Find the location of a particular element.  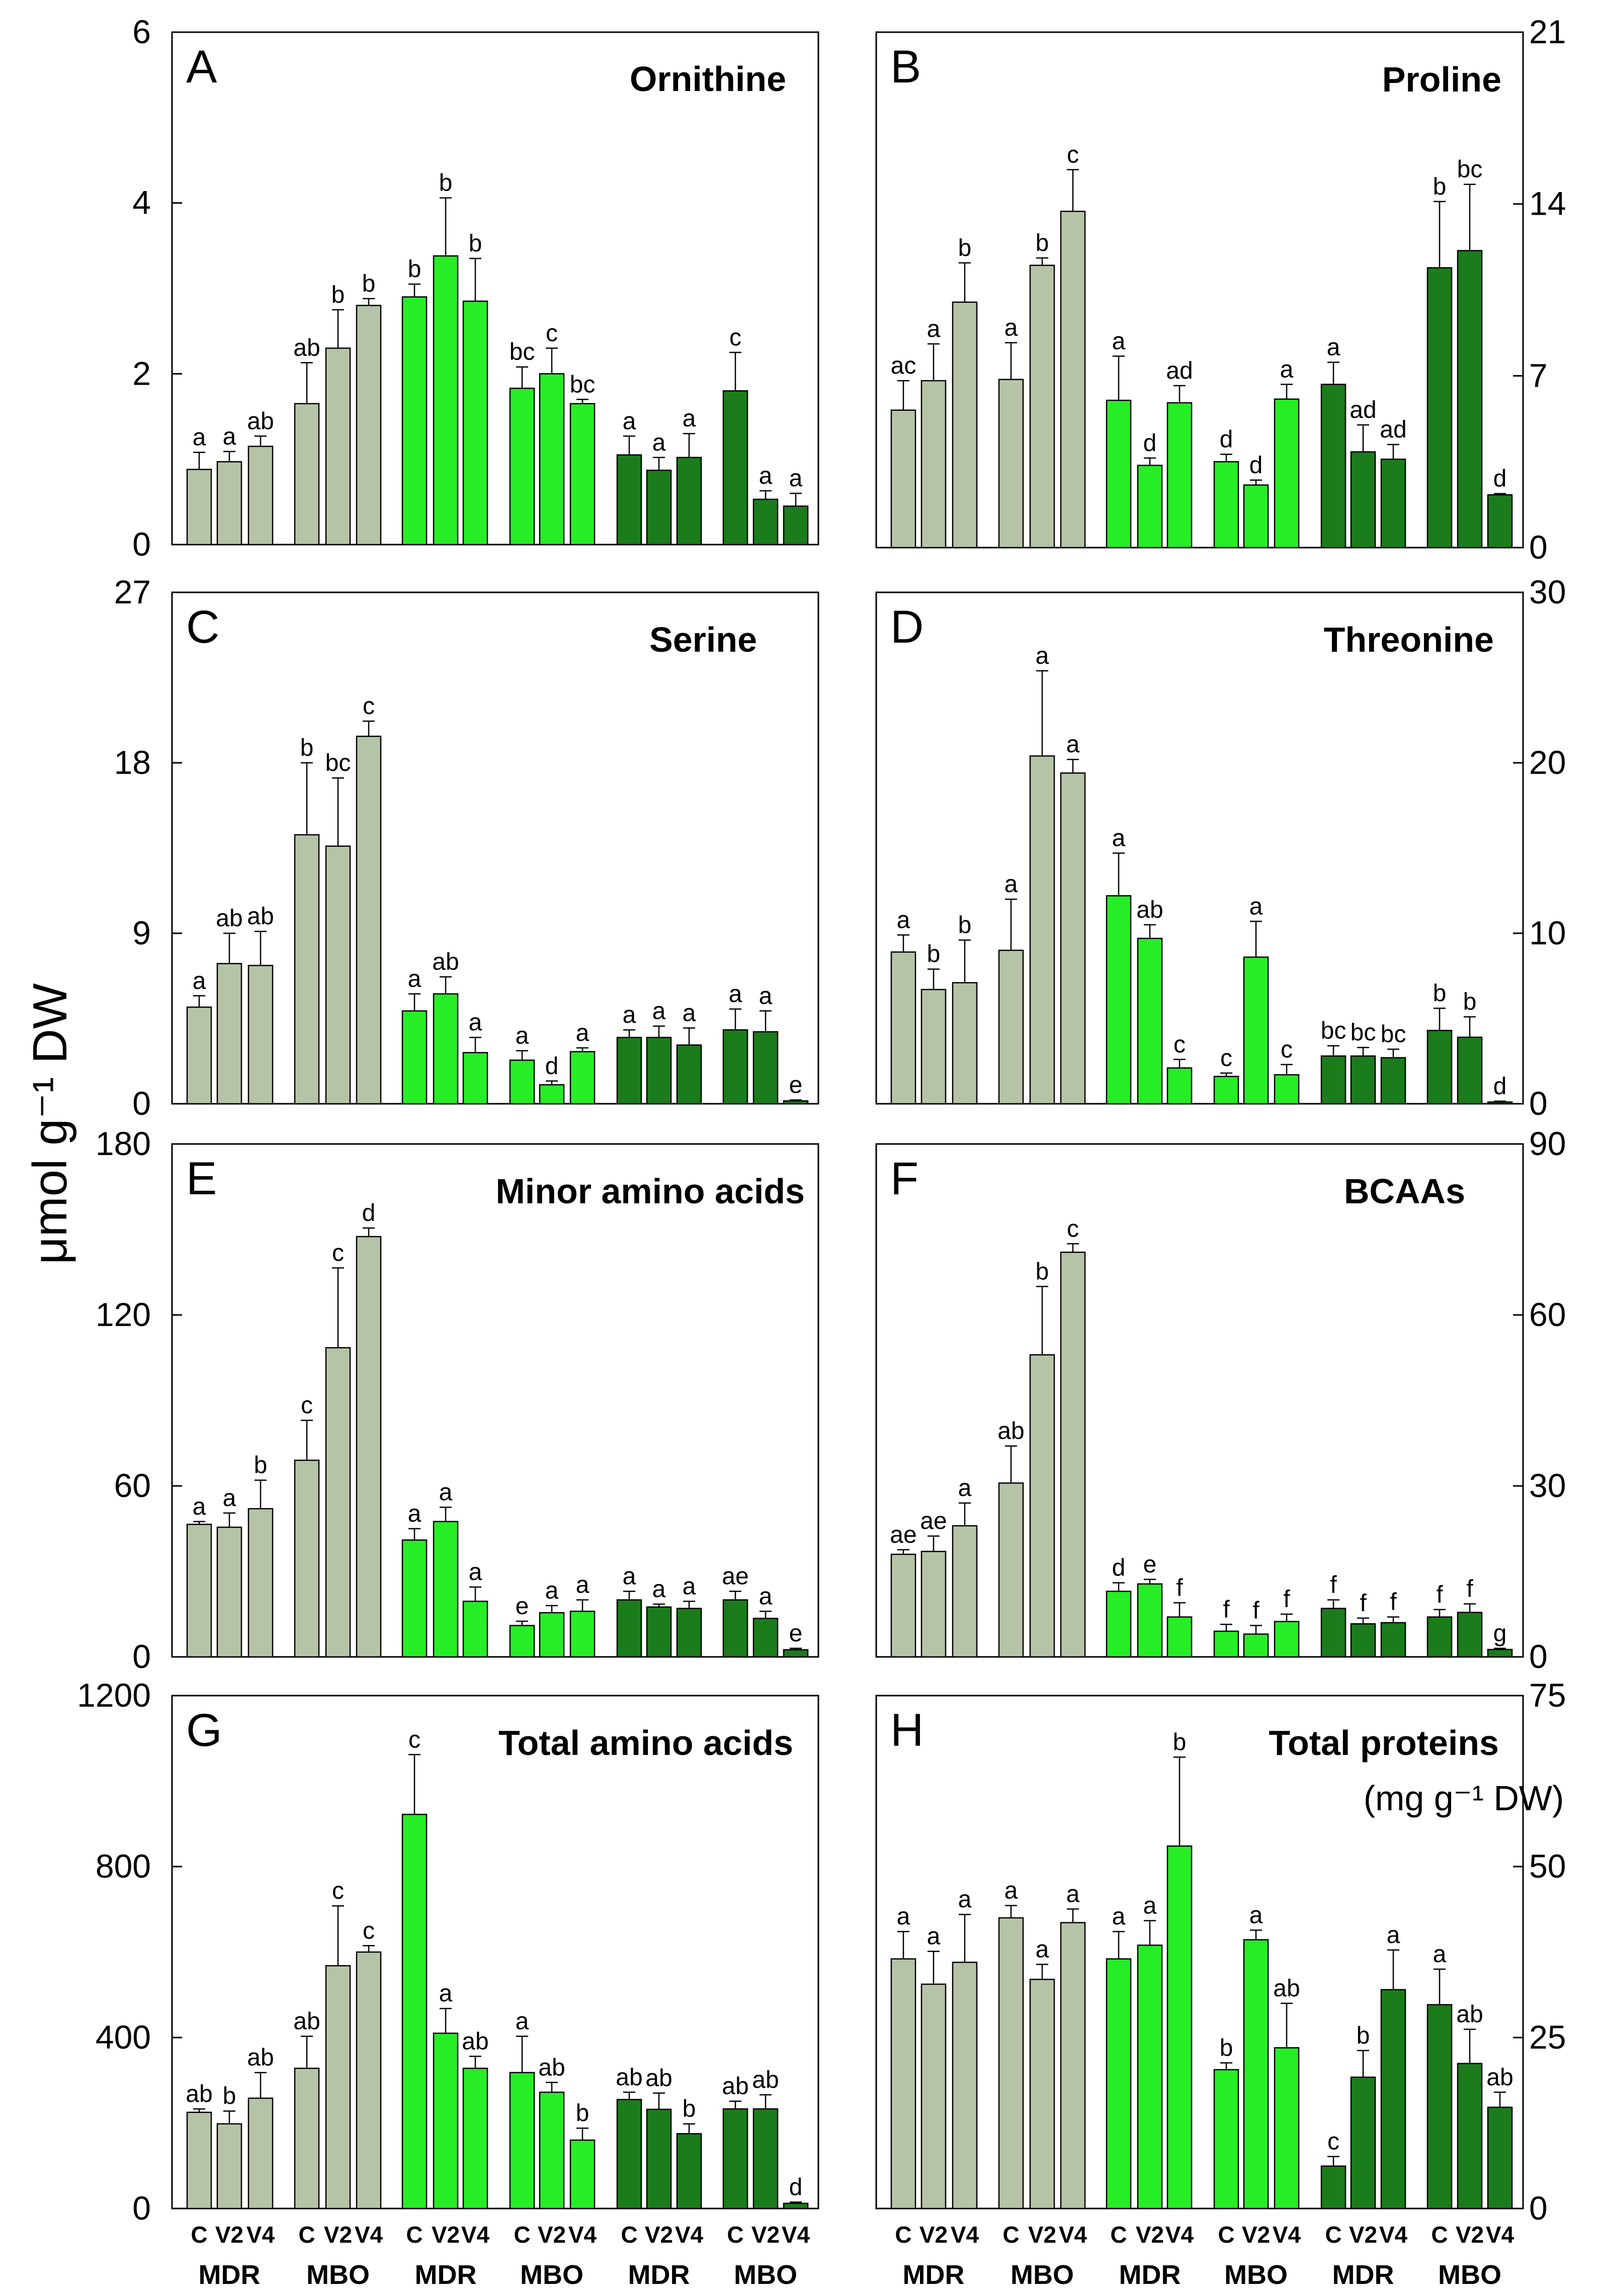

panel-subtitle: (mg g⁻¹ DW) is located at coordinates (1464, 1799).